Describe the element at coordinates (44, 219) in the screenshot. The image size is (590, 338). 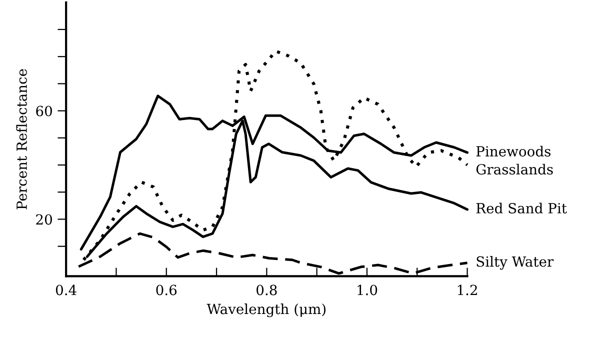
I see `y-tick-label: 20` at that location.